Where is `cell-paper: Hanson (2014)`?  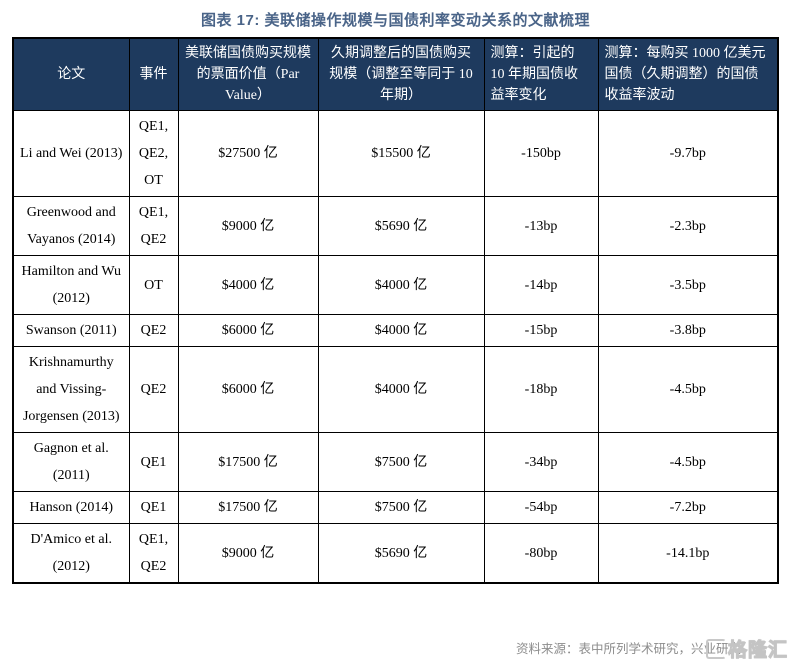 cell-paper: Hanson (2014) is located at coordinates (71, 507).